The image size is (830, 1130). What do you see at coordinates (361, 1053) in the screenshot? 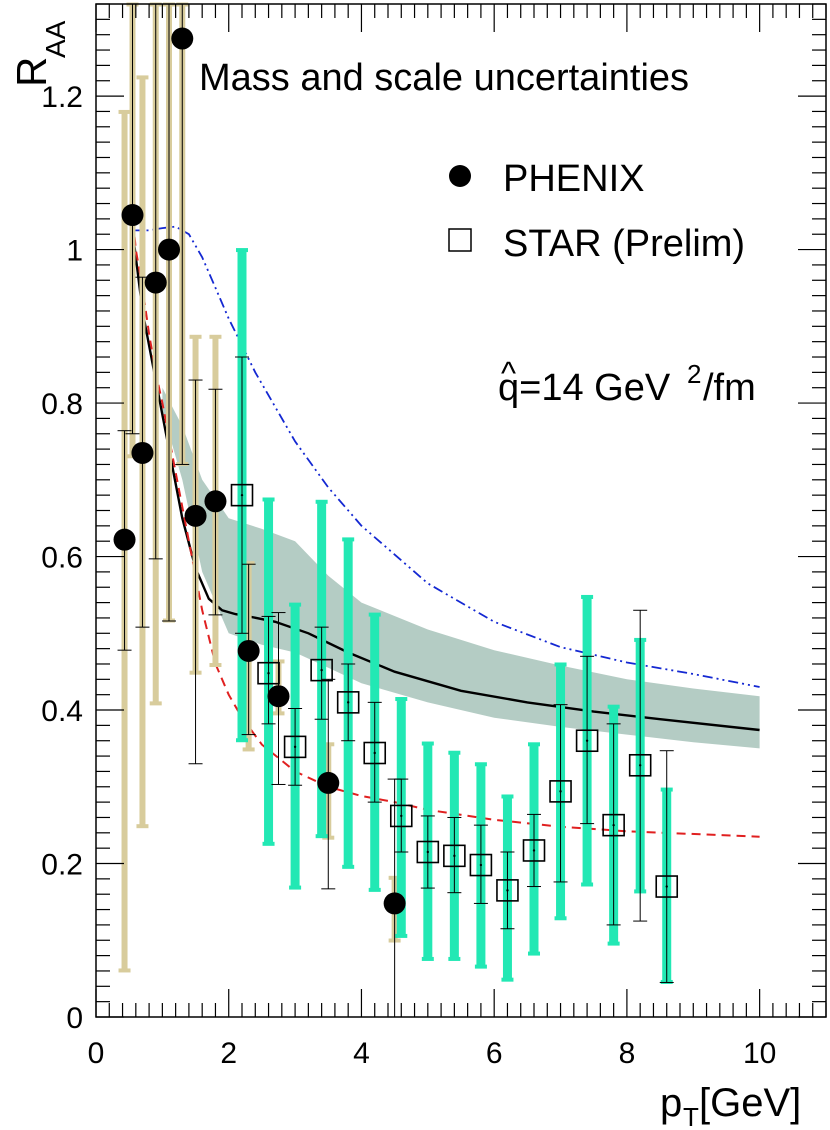
I see `x-tick-label-2: 4` at bounding box center [361, 1053].